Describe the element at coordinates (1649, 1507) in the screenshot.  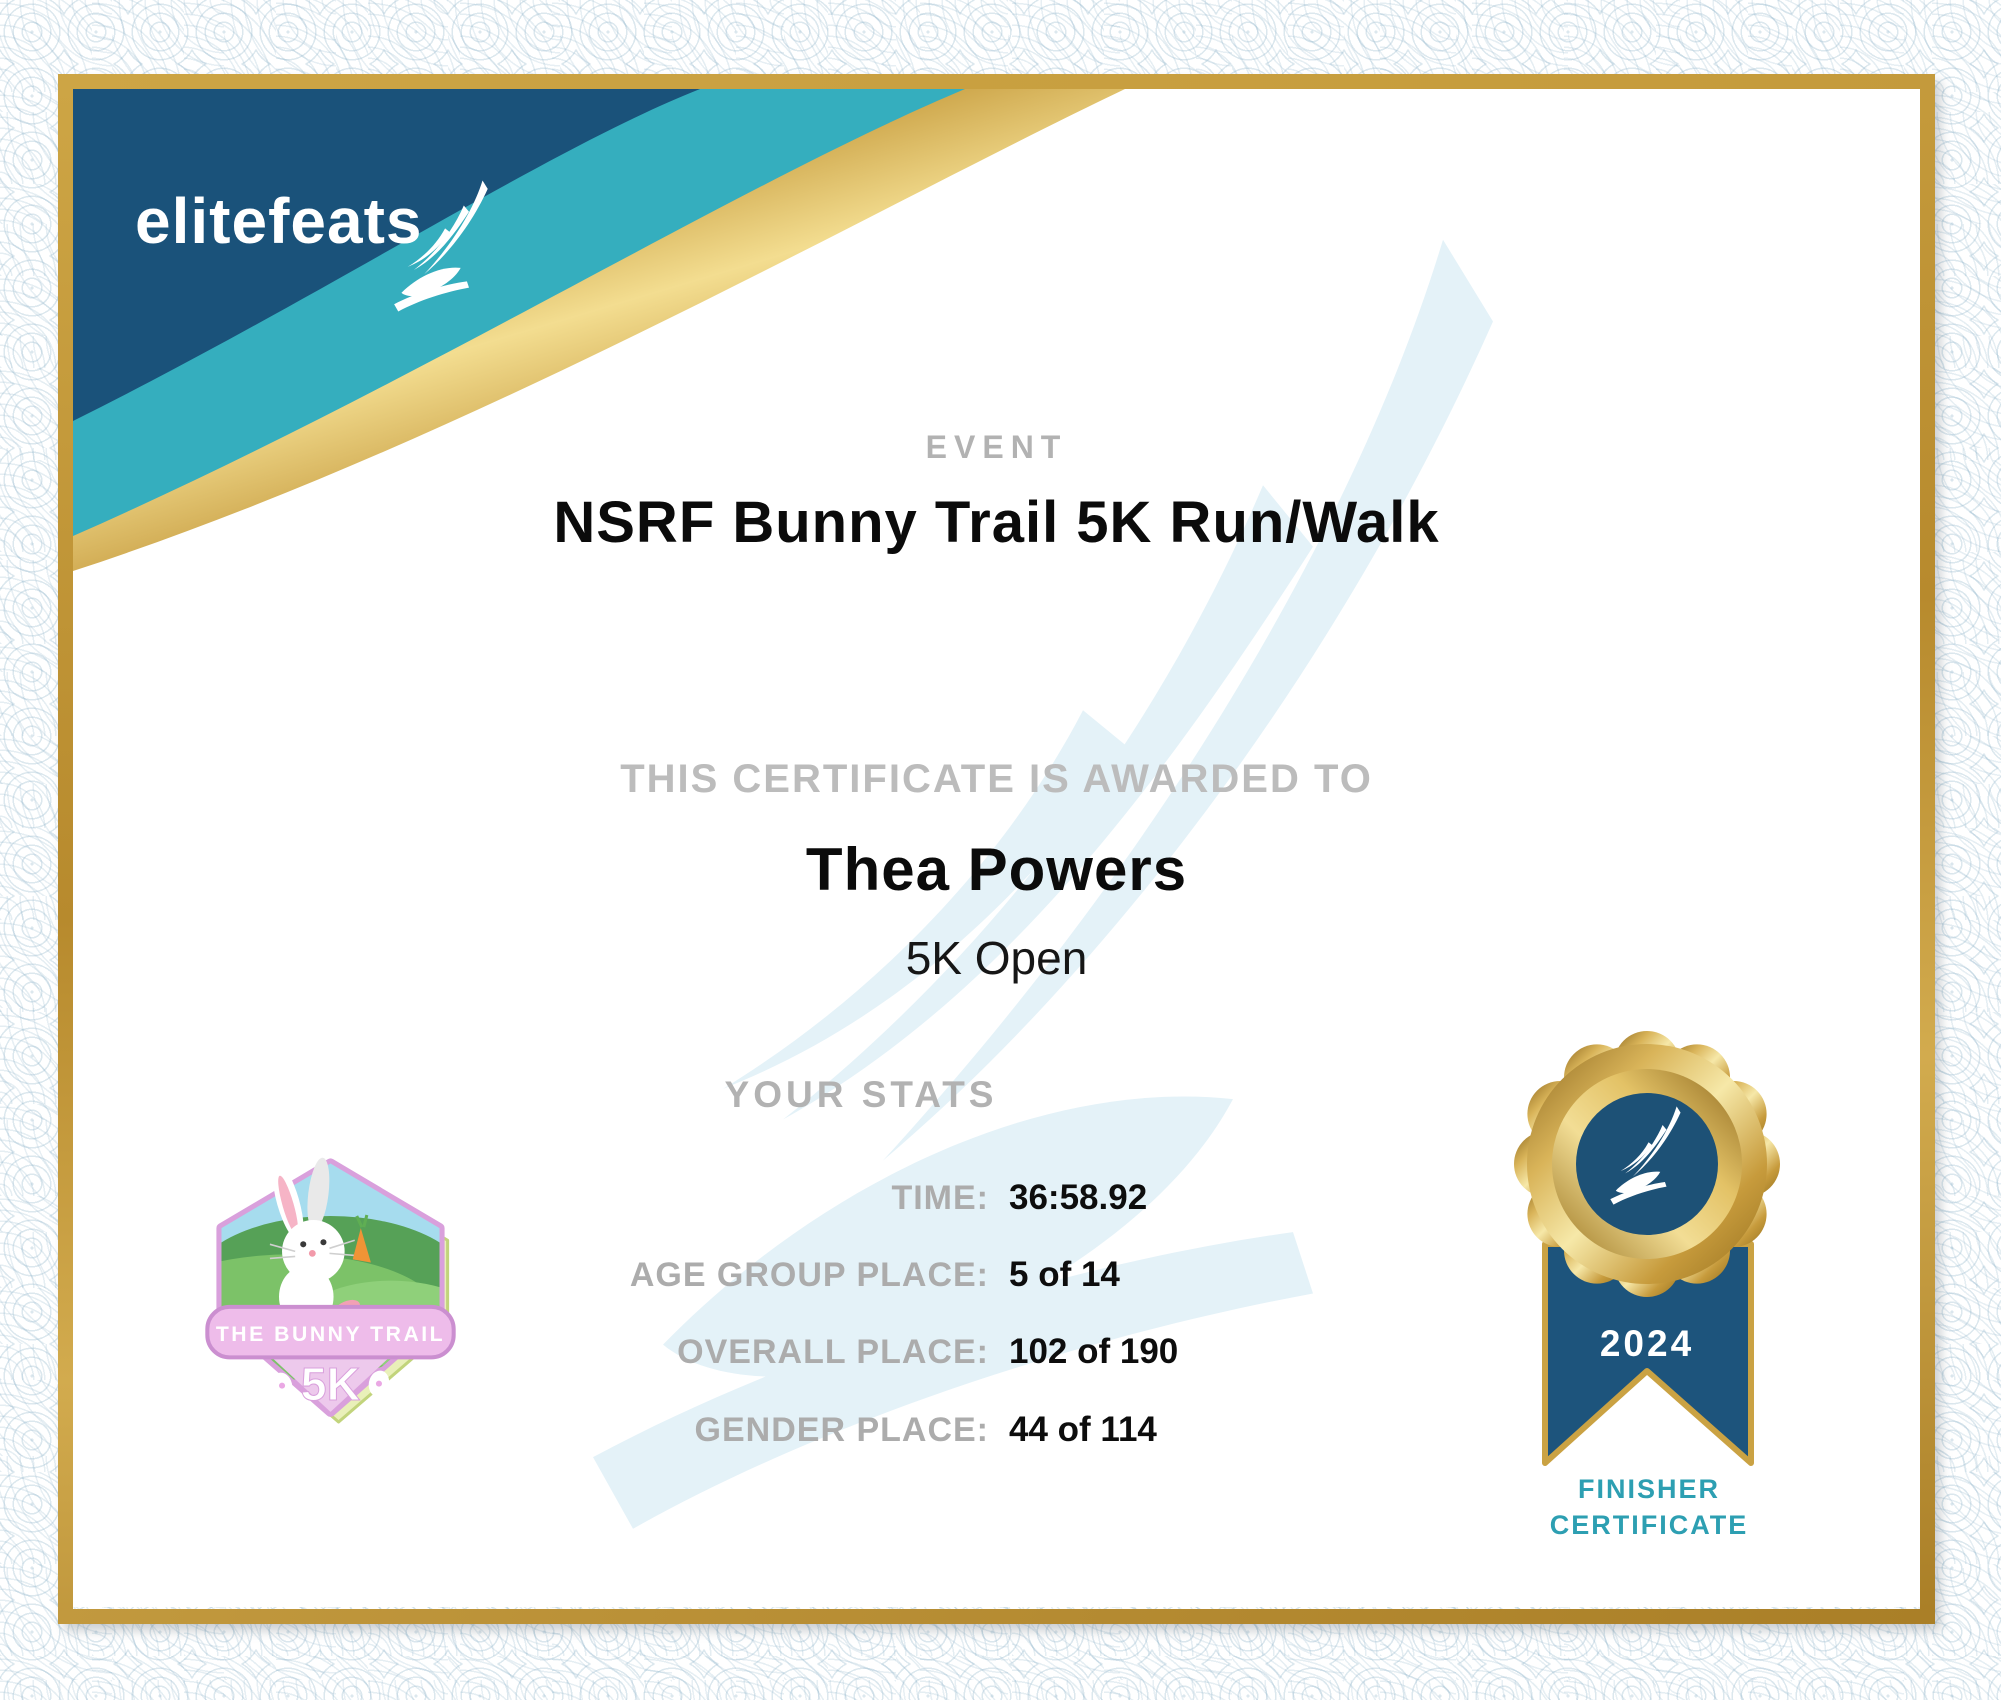
I see `finisher-caption: FINISHER CERTIFICATE` at that location.